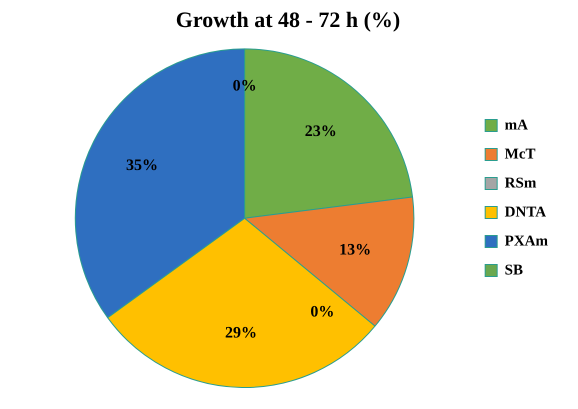 This screenshot has height=409, width=578. What do you see at coordinates (288, 19) in the screenshot?
I see `chart-title: Growth at 48 - 72 h (%)` at bounding box center [288, 19].